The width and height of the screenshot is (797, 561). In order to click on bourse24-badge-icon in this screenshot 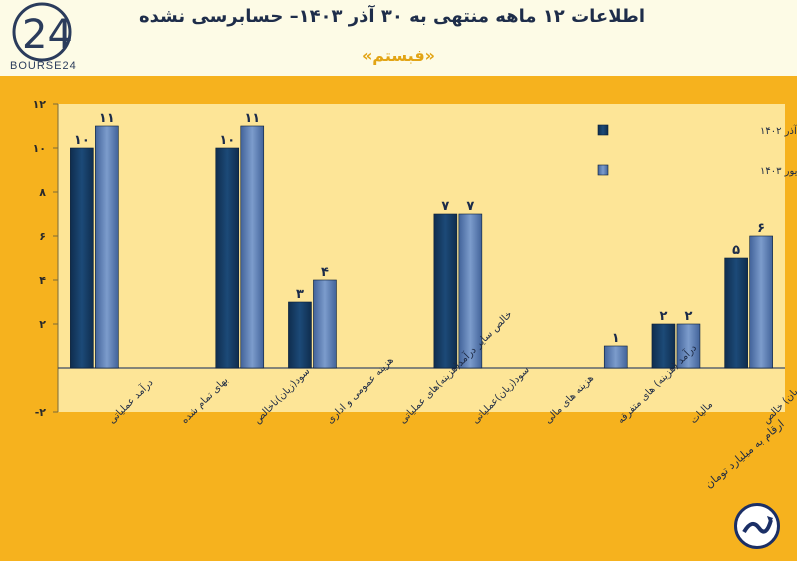, I will do `click(757, 526)`.